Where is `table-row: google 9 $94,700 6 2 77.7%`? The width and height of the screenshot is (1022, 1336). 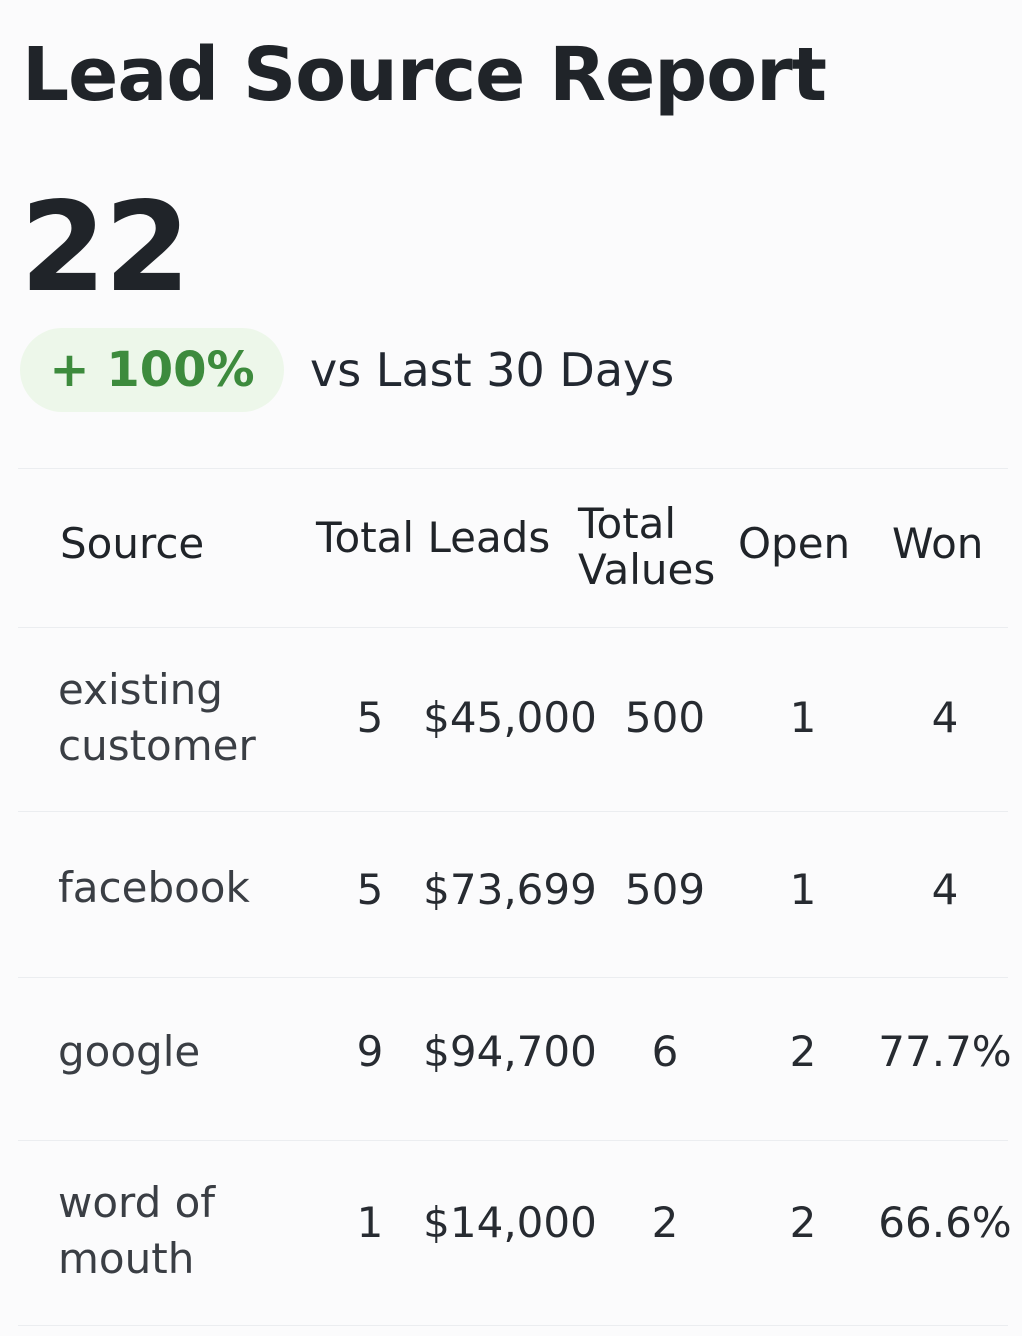 table-row: google 9 $94,700 6 2 77.7% is located at coordinates (515, 1059).